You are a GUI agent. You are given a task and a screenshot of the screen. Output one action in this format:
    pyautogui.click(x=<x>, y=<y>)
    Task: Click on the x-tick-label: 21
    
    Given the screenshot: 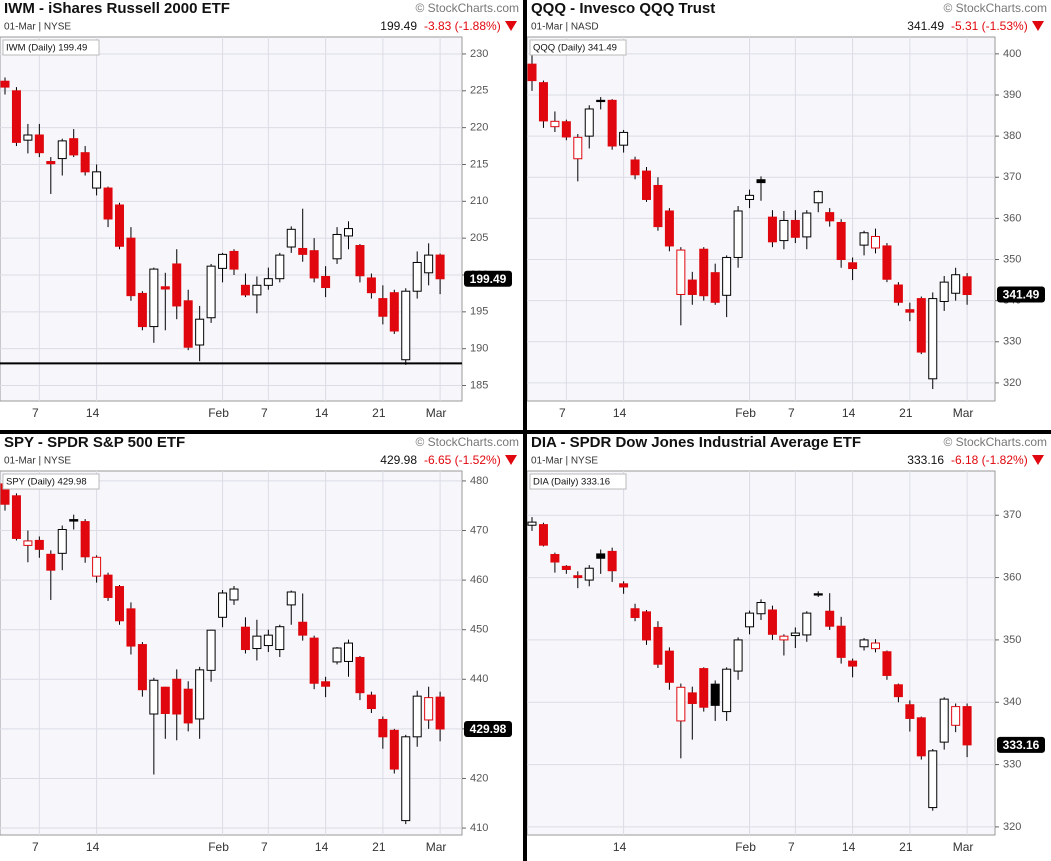 What is the action you would take?
    pyautogui.click(x=379, y=413)
    